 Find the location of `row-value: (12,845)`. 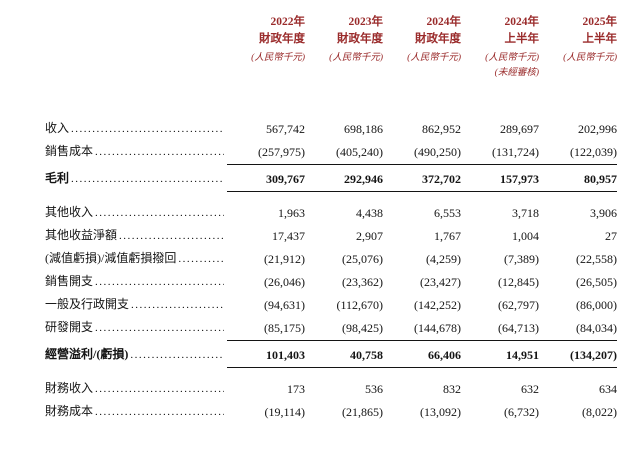

row-value: (12,845) is located at coordinates (518, 282).